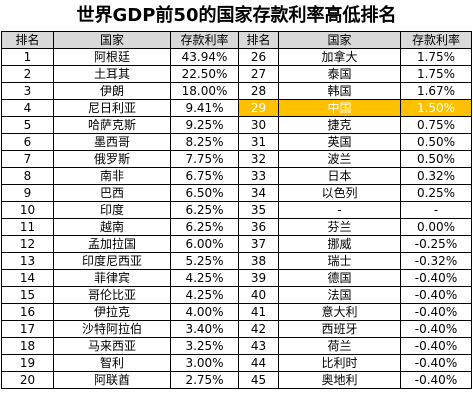  I want to click on country-cell: 墨西哥, so click(112, 142).